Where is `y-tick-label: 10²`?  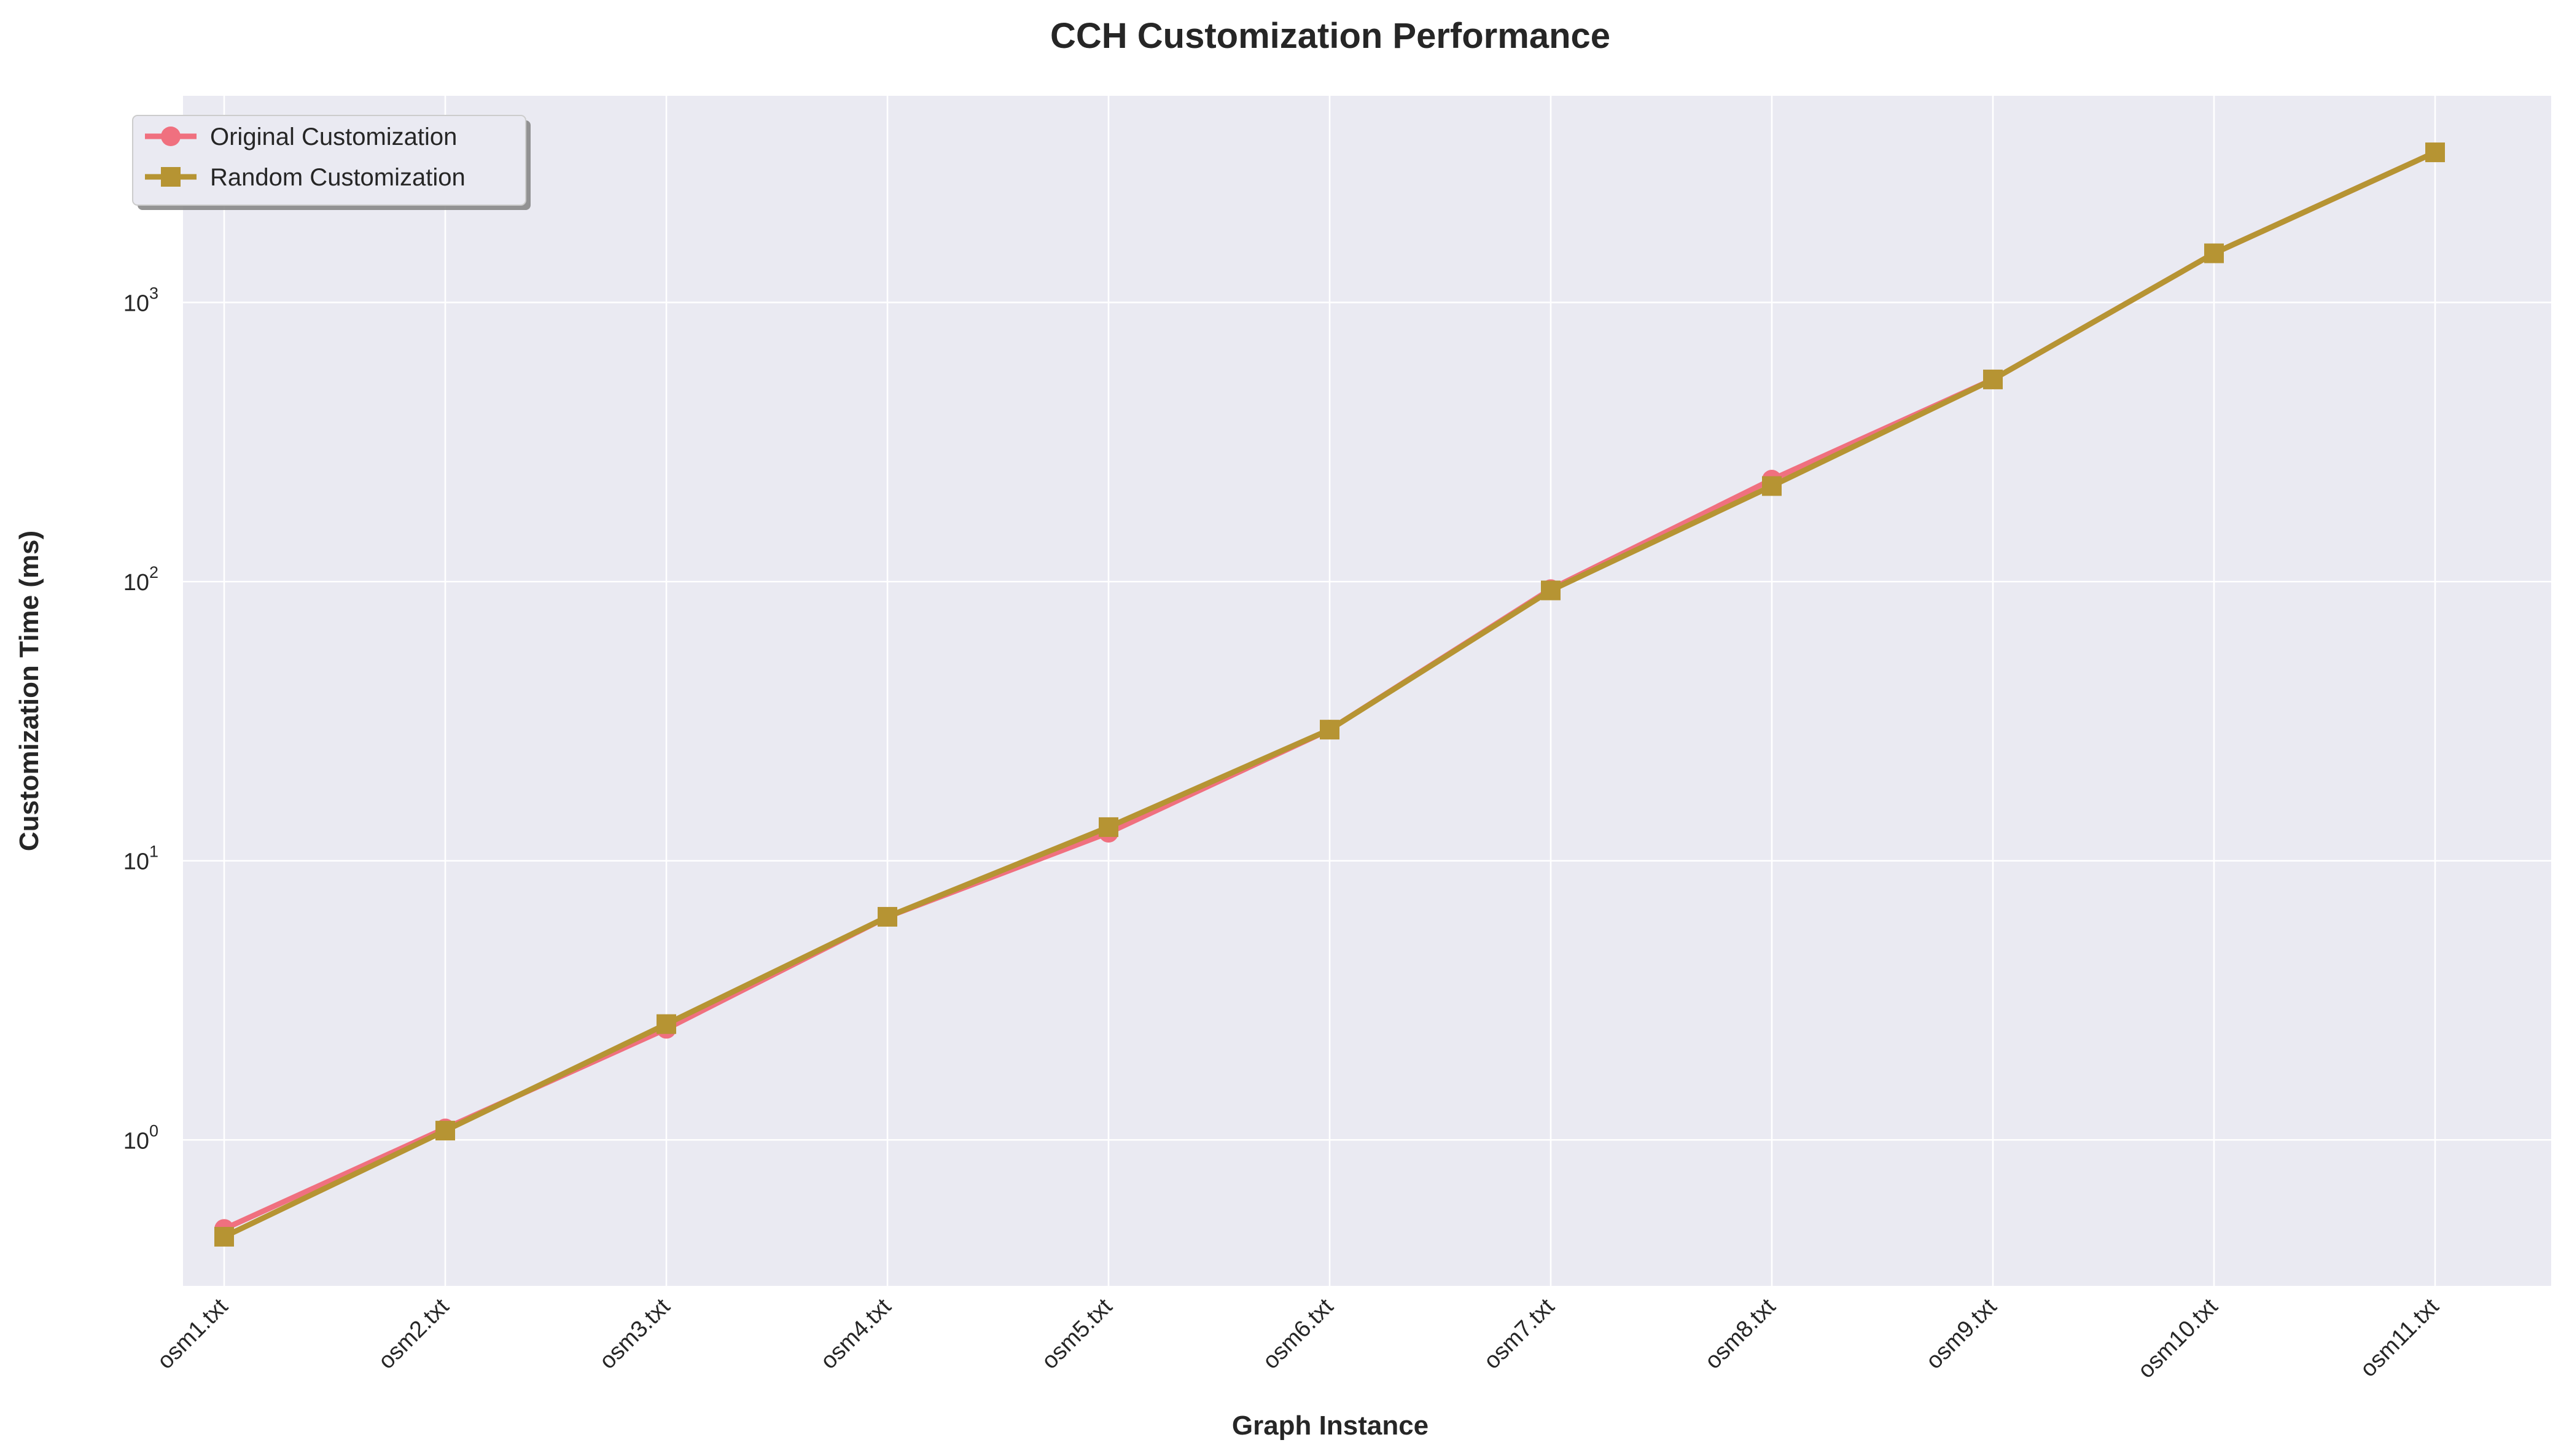
y-tick-label: 10² is located at coordinates (140, 579).